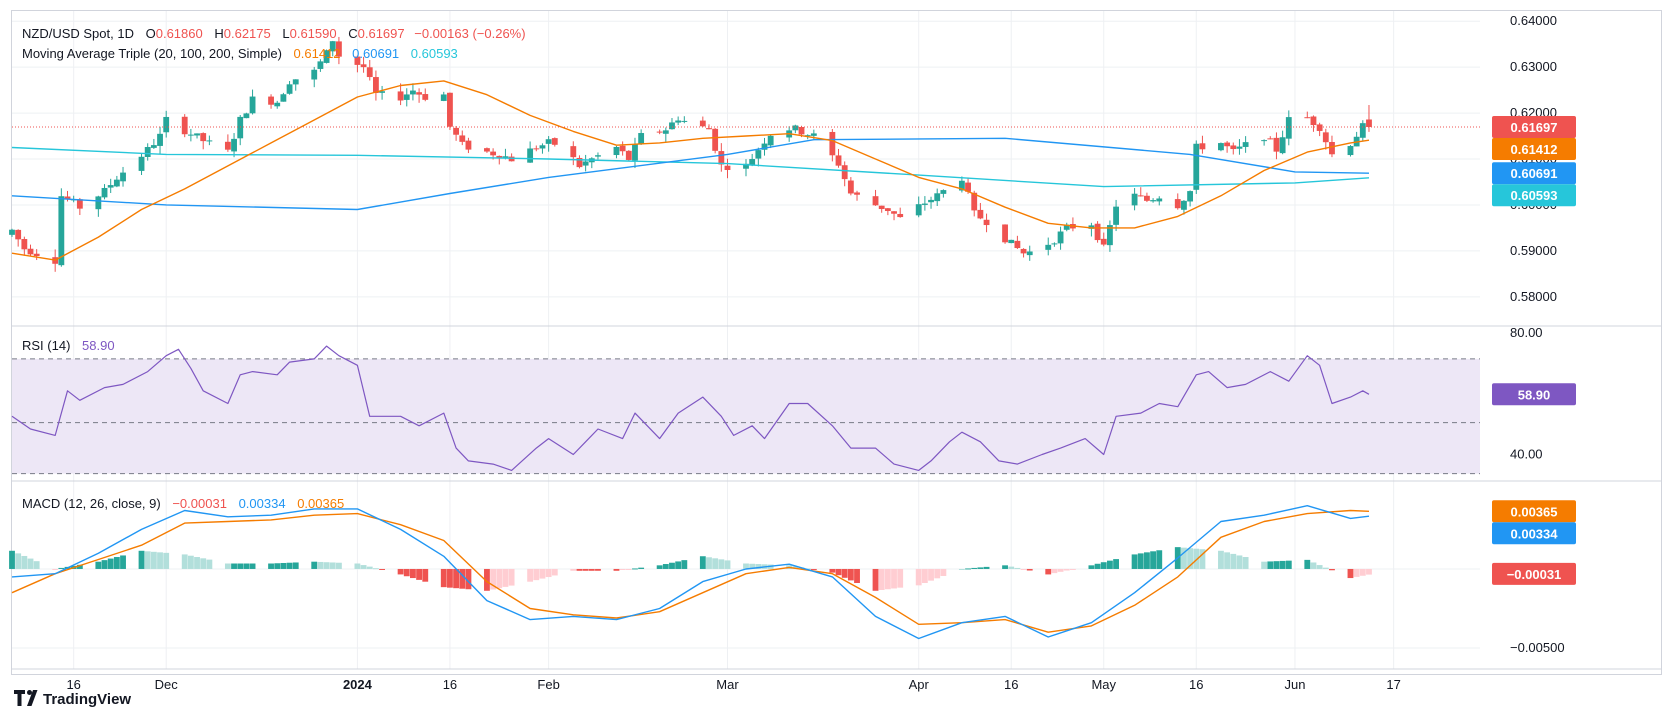  What do you see at coordinates (1526, 454) in the screenshot?
I see `rsi-tick-label-1: 40.00` at bounding box center [1526, 454].